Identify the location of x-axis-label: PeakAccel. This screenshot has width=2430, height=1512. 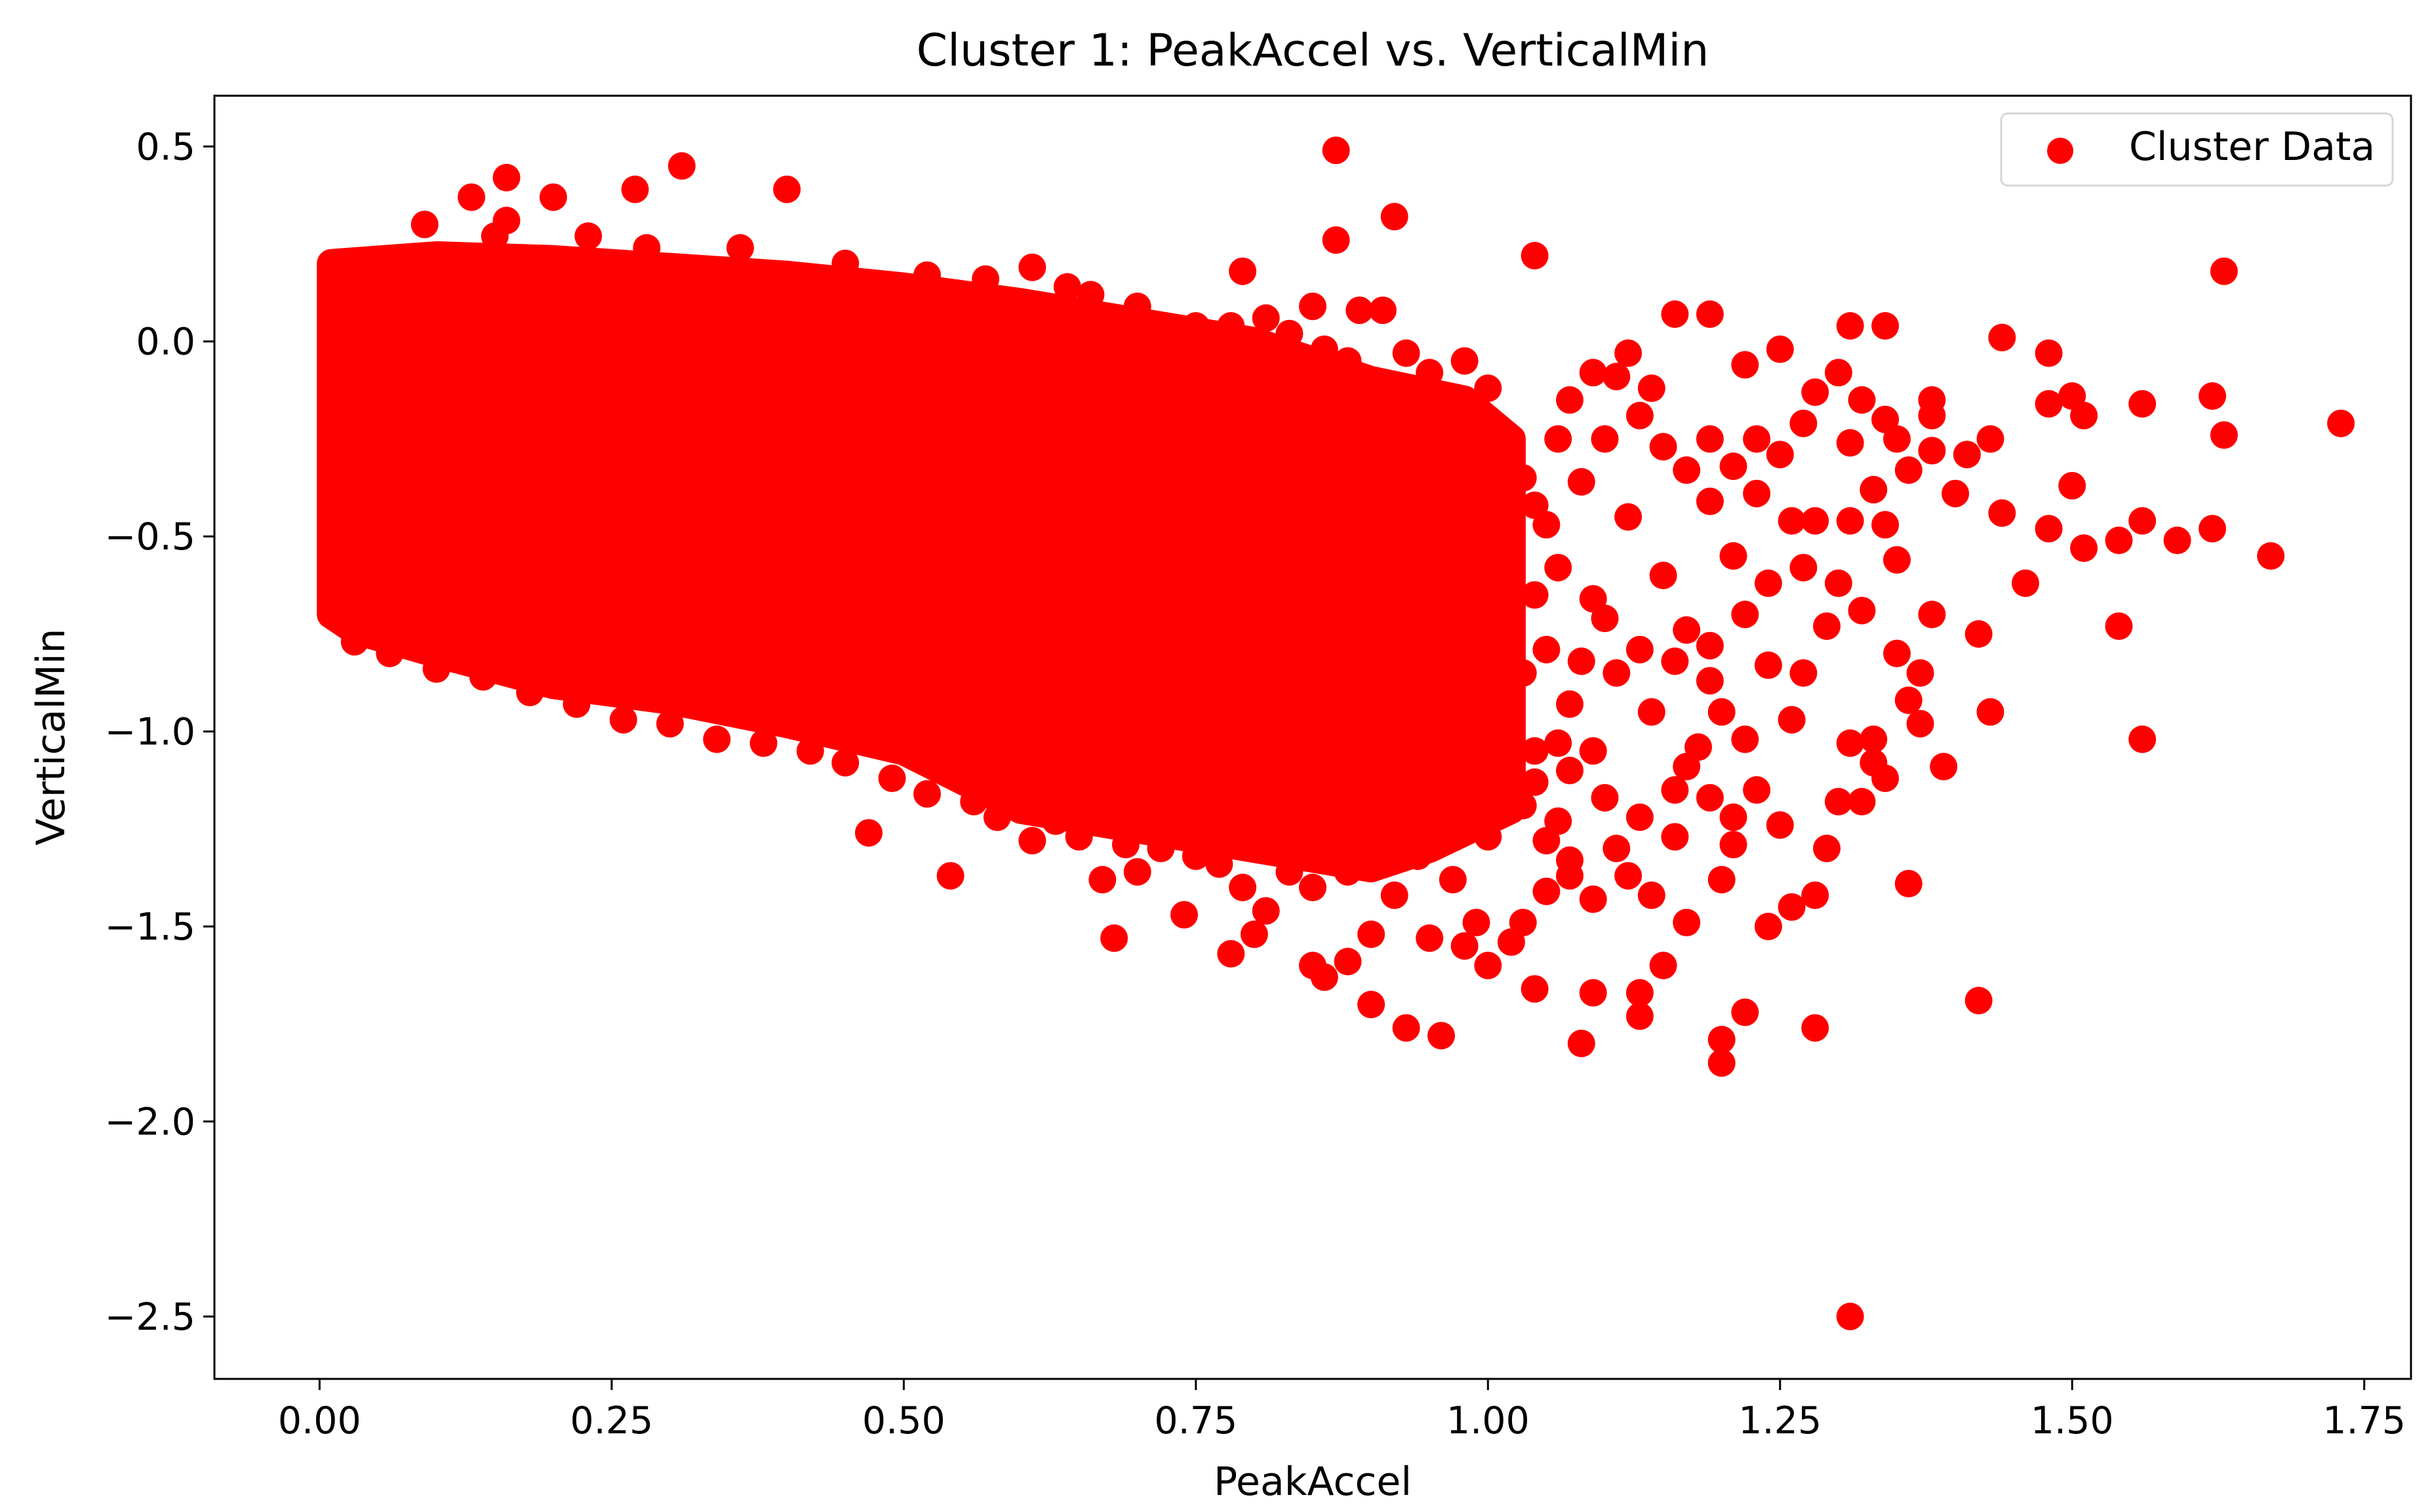
(1313, 1482).